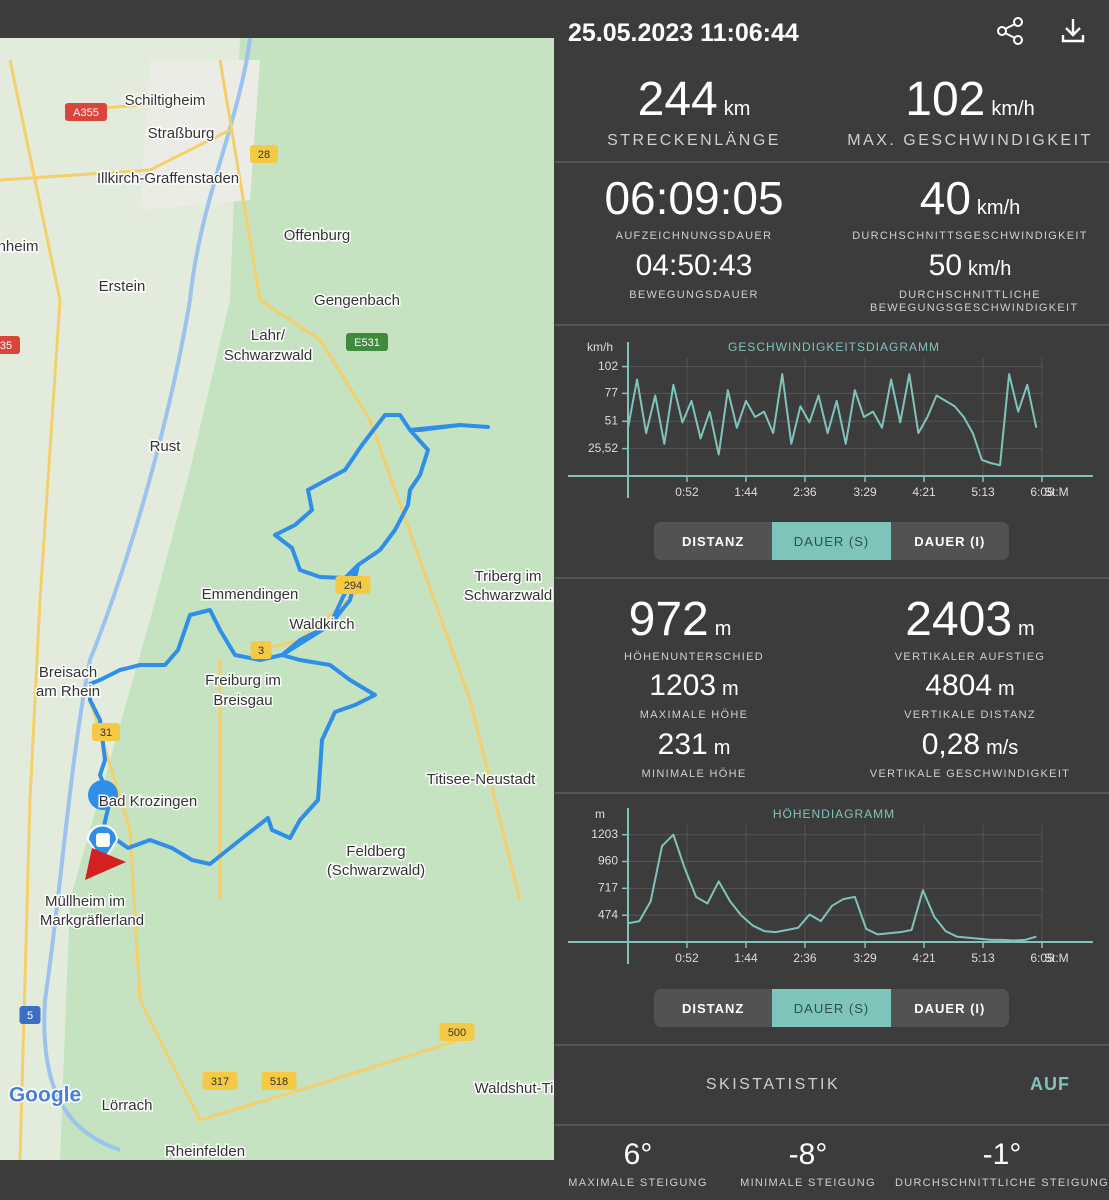  What do you see at coordinates (683, 685) in the screenshot?
I see `value: 1203` at bounding box center [683, 685].